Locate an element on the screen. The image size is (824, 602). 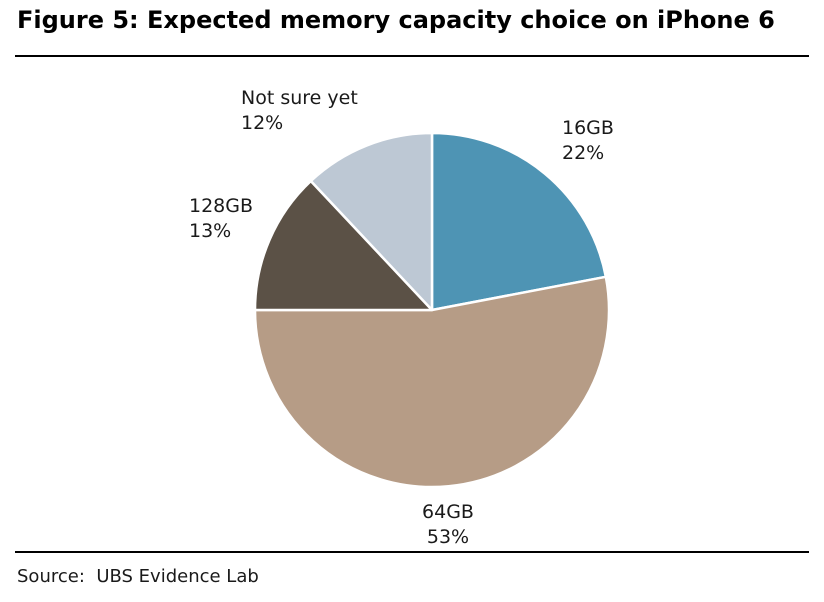
title-divider is located at coordinates (412, 56).